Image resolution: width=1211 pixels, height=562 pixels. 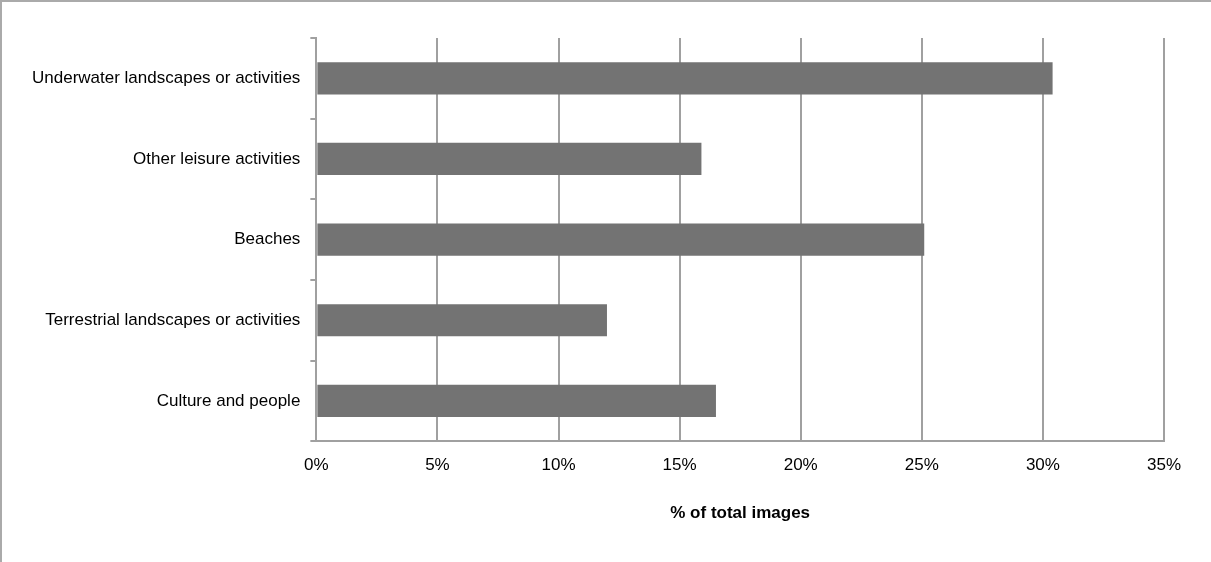 I want to click on x-tick-label: 15%, so click(x=679, y=465).